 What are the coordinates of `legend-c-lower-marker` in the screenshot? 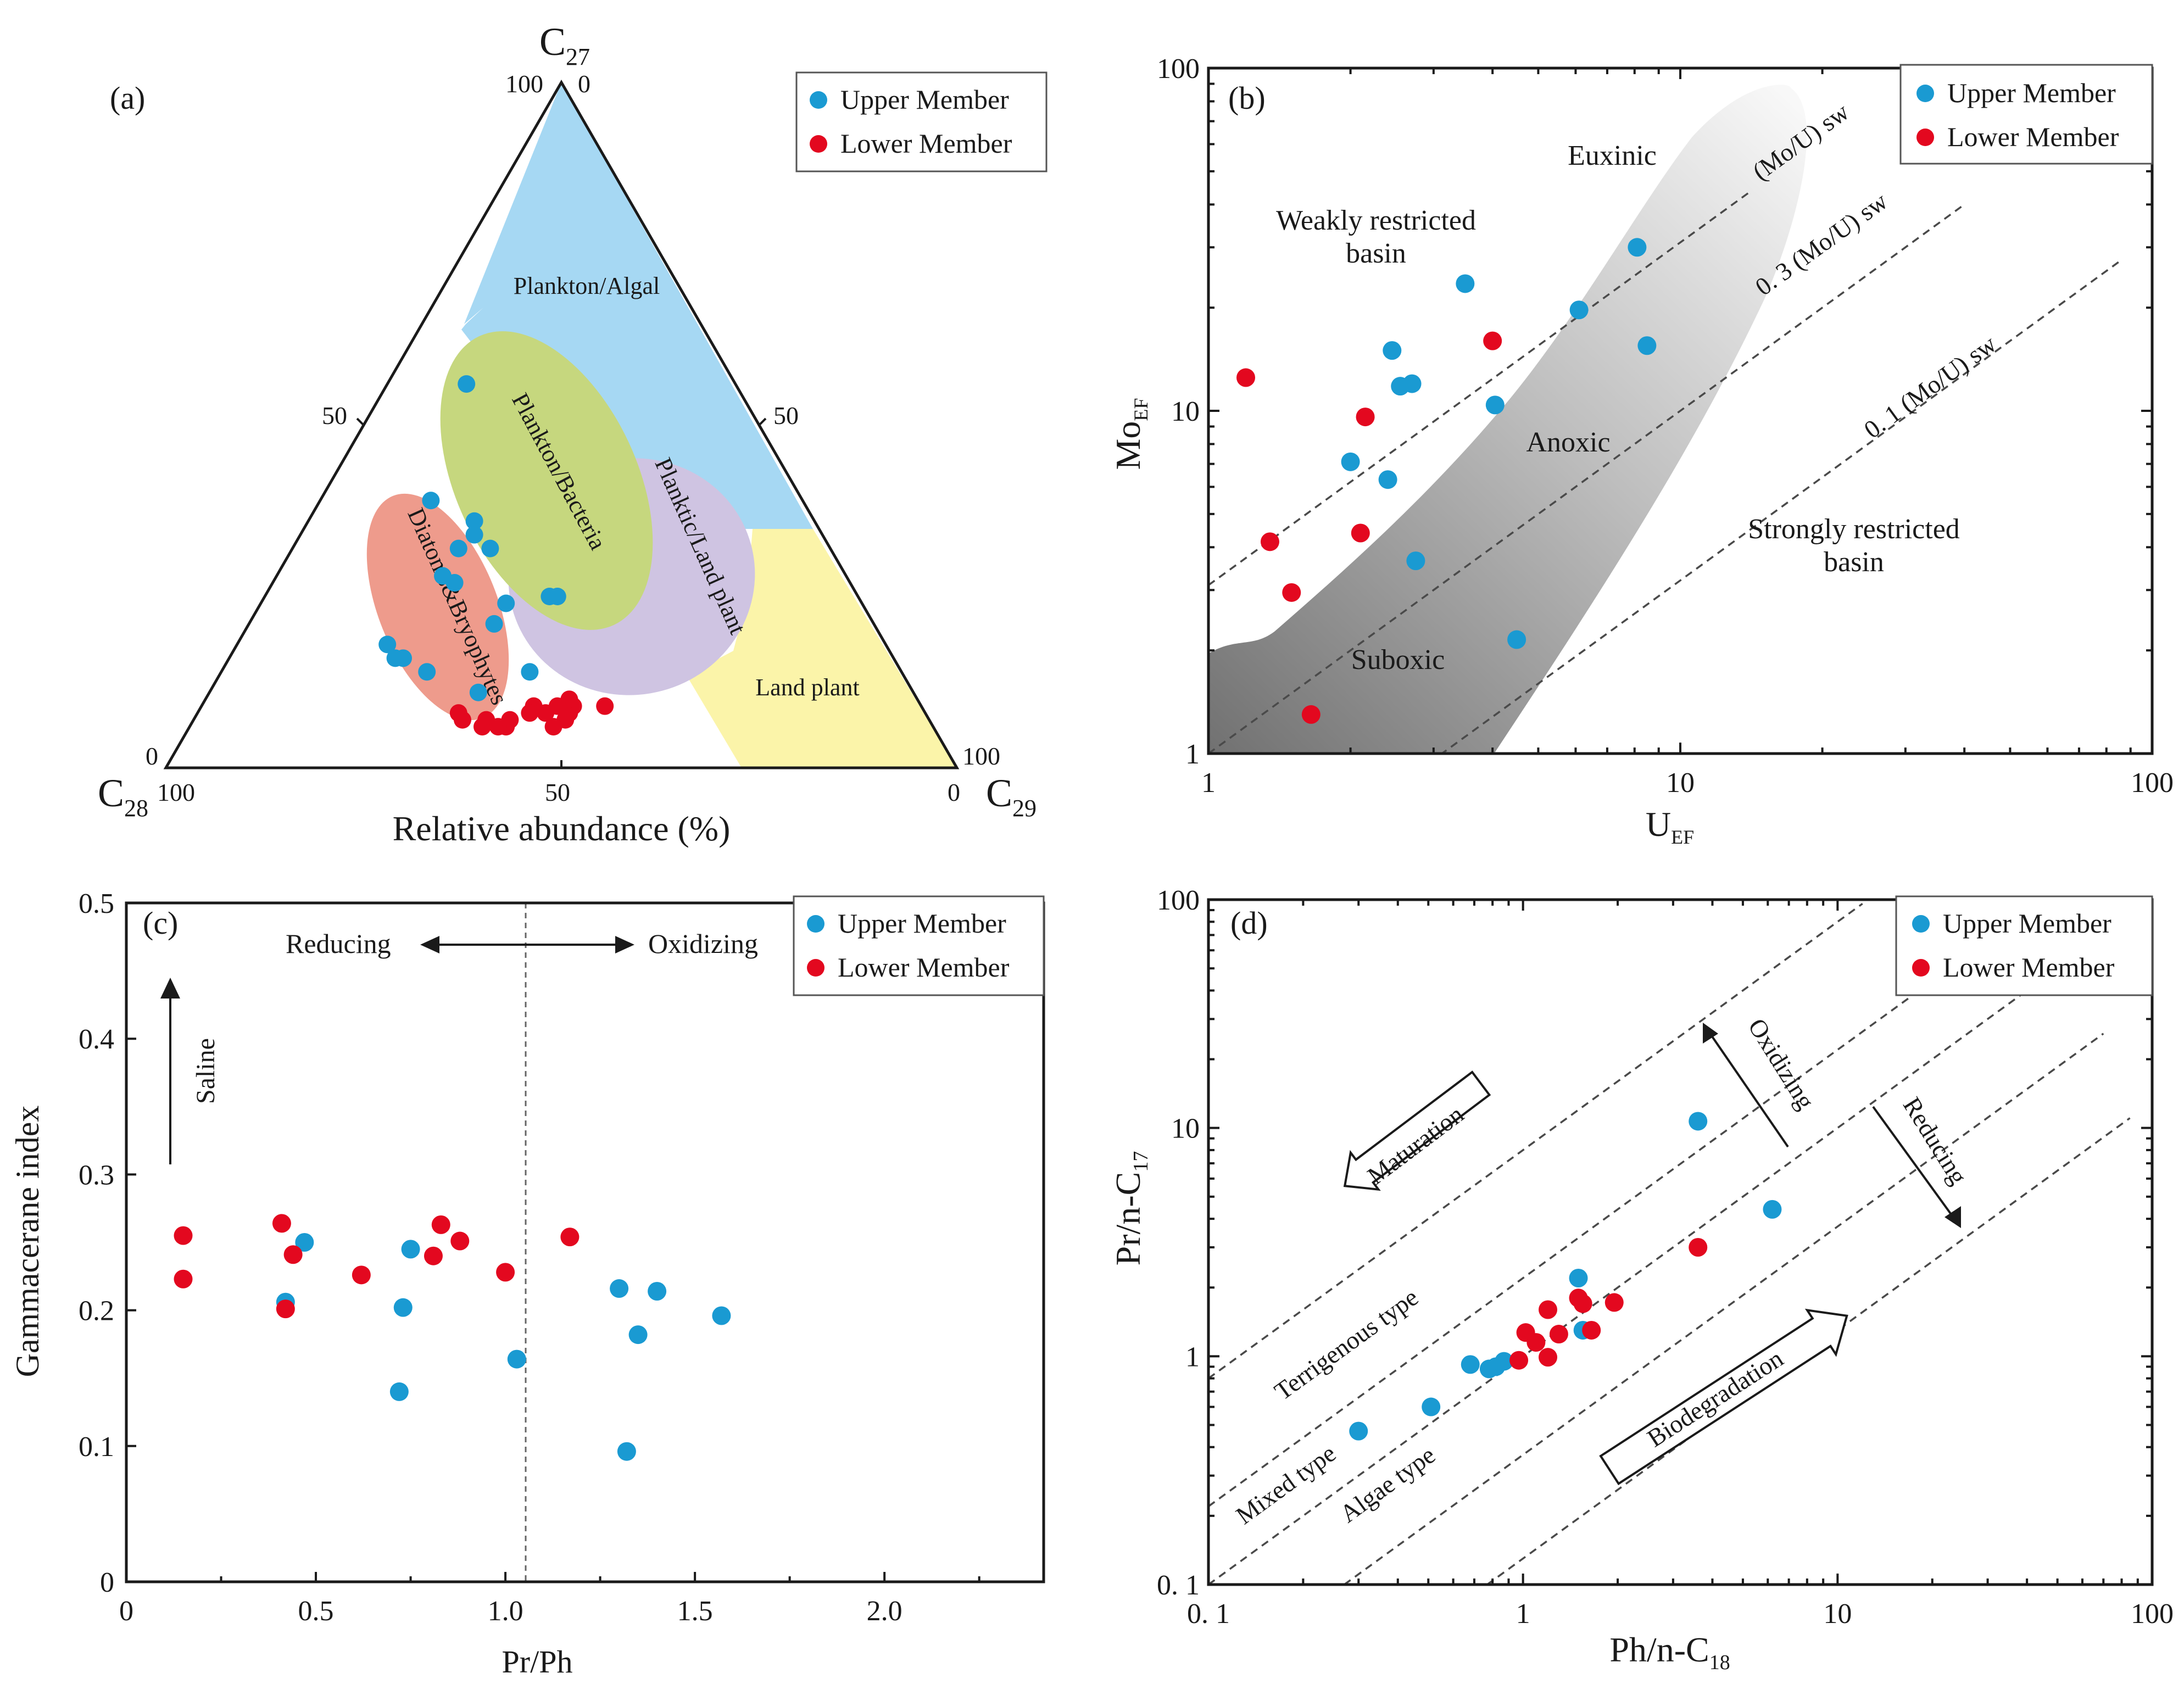 It's located at (815, 968).